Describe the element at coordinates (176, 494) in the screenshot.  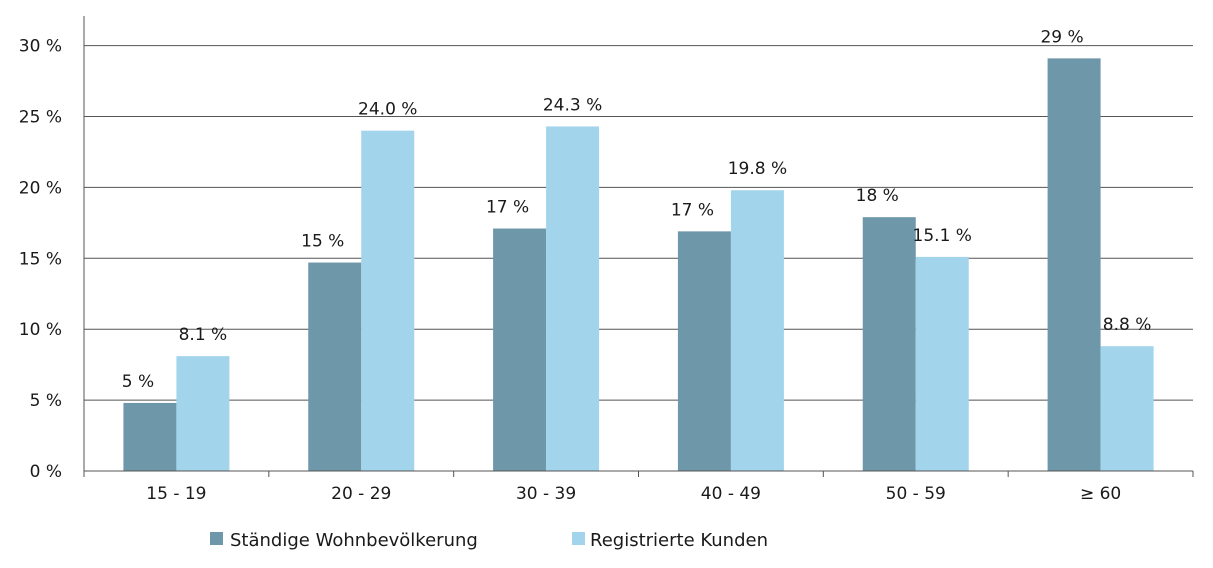
I see `category-label: 15 - 19` at that location.